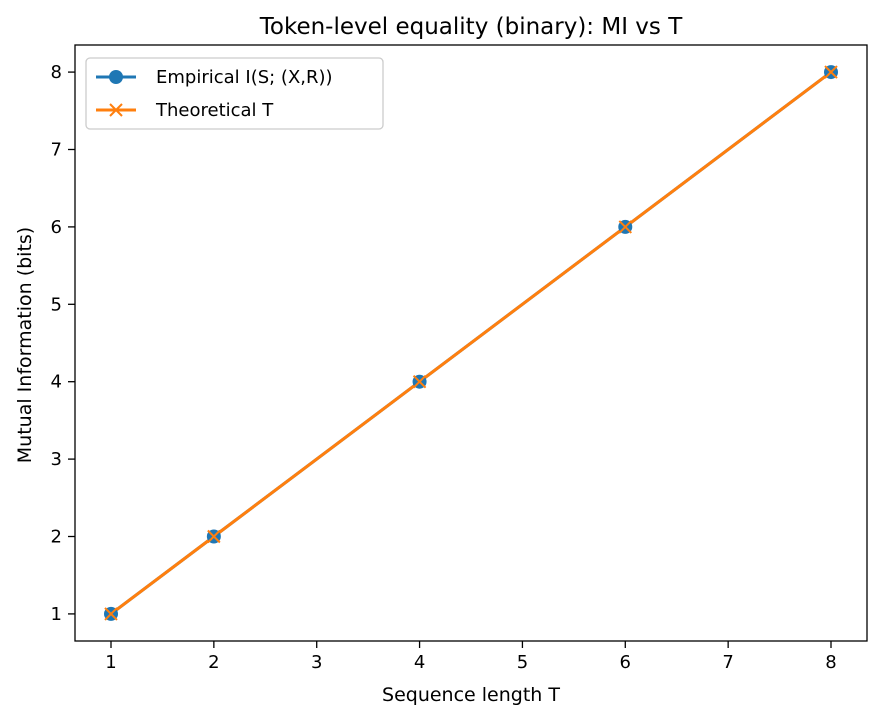 The width and height of the screenshot is (884, 721). I want to click on x-tick-label-6: 6, so click(625, 662).